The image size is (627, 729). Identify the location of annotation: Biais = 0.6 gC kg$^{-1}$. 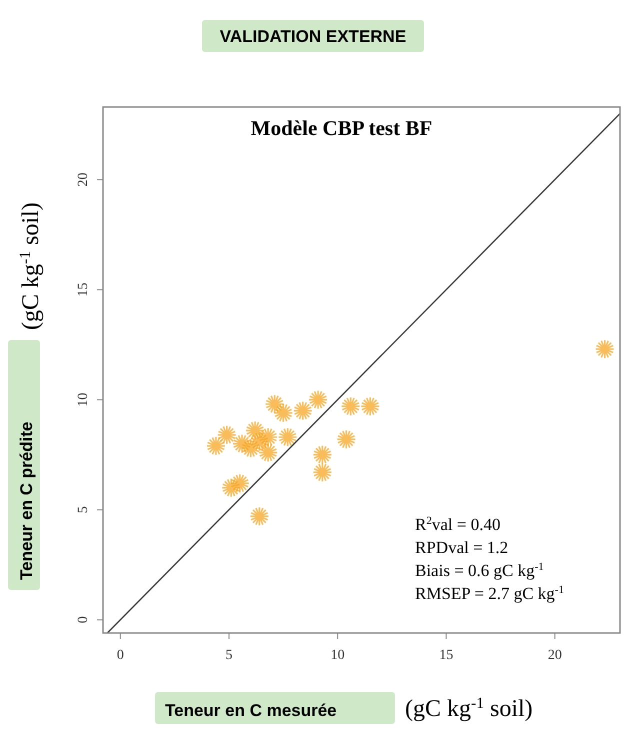
(479, 570).